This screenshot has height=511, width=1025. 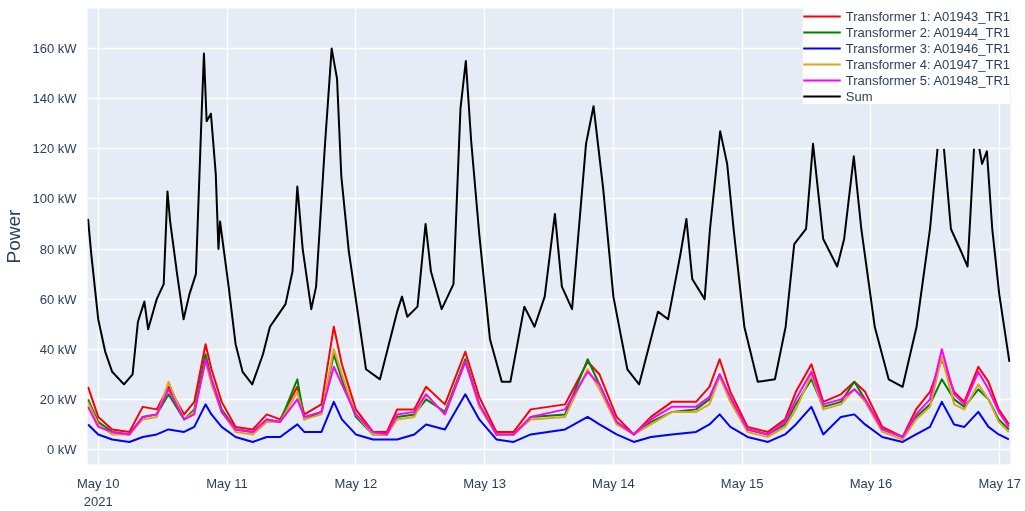 What do you see at coordinates (1000, 483) in the screenshot?
I see `x-tick-label: May 17` at bounding box center [1000, 483].